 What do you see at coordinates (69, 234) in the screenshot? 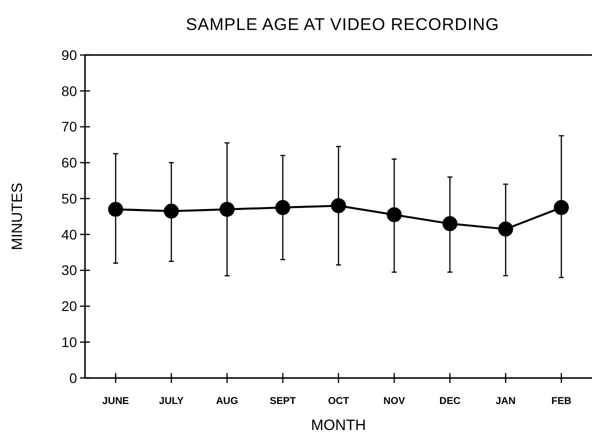
I see `y-tick-label: 40` at bounding box center [69, 234].